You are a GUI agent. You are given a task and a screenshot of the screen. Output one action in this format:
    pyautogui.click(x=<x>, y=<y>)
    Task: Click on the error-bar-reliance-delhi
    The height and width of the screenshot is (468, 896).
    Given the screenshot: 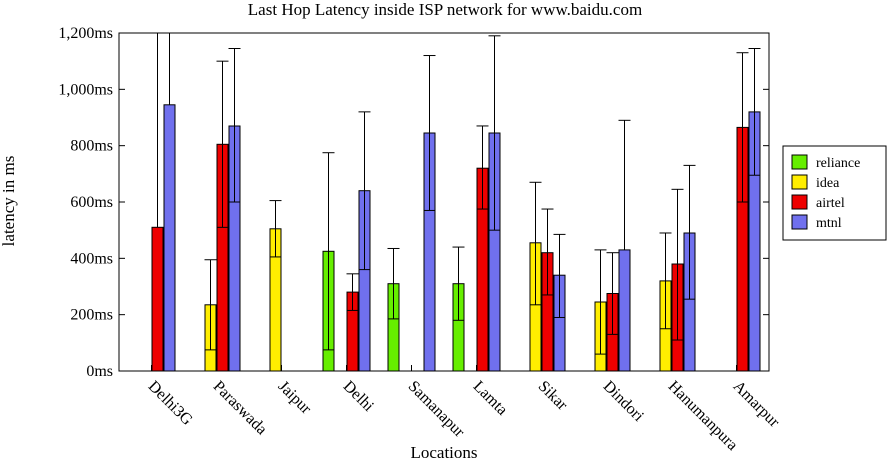 What is the action you would take?
    pyautogui.click(x=328, y=251)
    